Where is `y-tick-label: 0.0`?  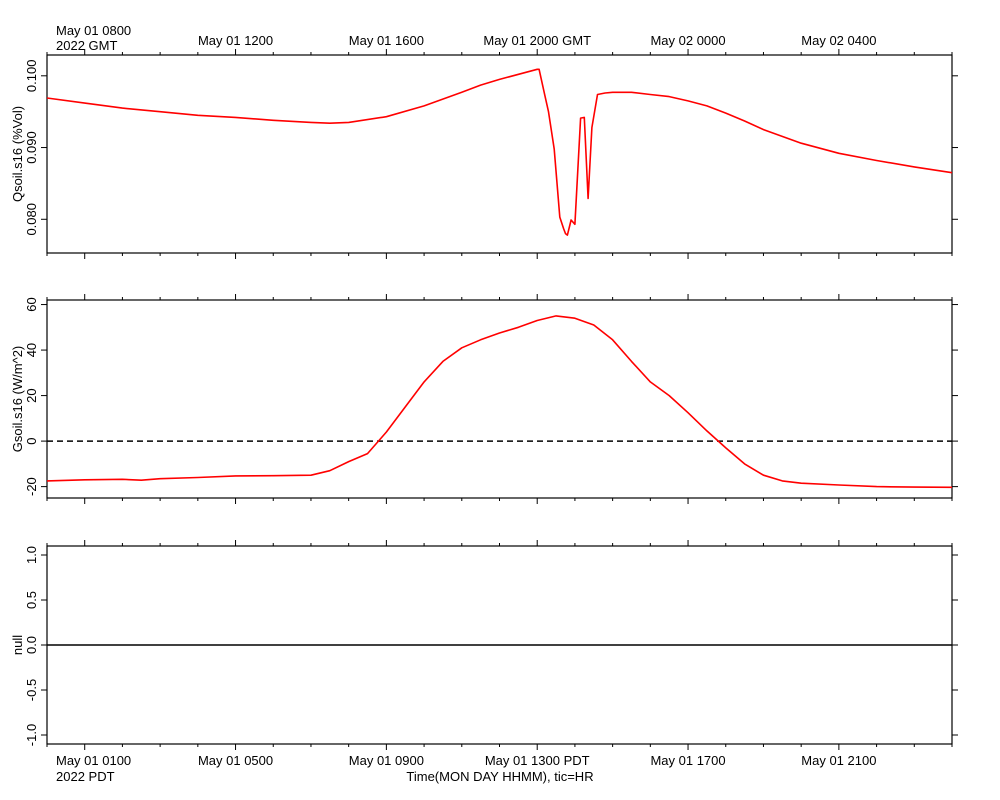
y-tick-label: 0.0 is located at coordinates (31, 645).